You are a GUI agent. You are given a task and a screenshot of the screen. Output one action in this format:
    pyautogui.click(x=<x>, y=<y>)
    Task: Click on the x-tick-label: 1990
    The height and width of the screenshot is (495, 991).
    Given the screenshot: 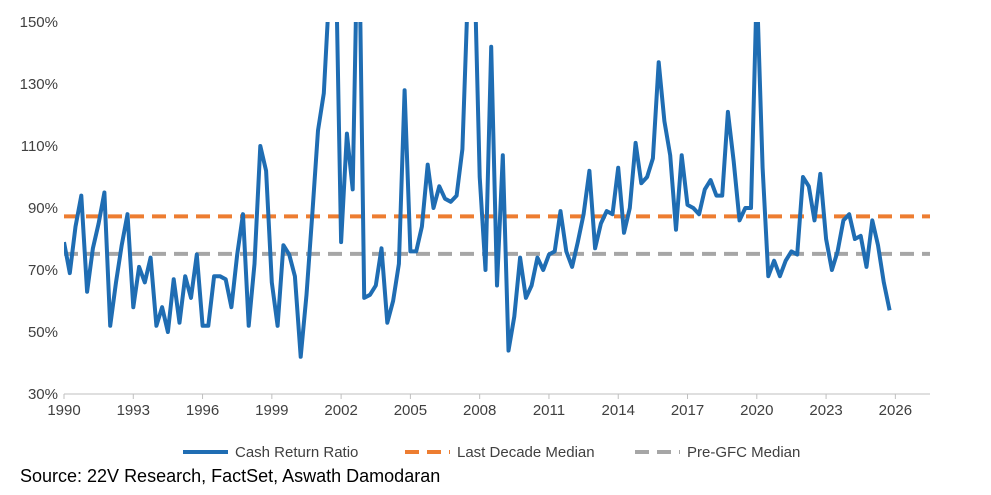 What is the action you would take?
    pyautogui.click(x=63, y=410)
    